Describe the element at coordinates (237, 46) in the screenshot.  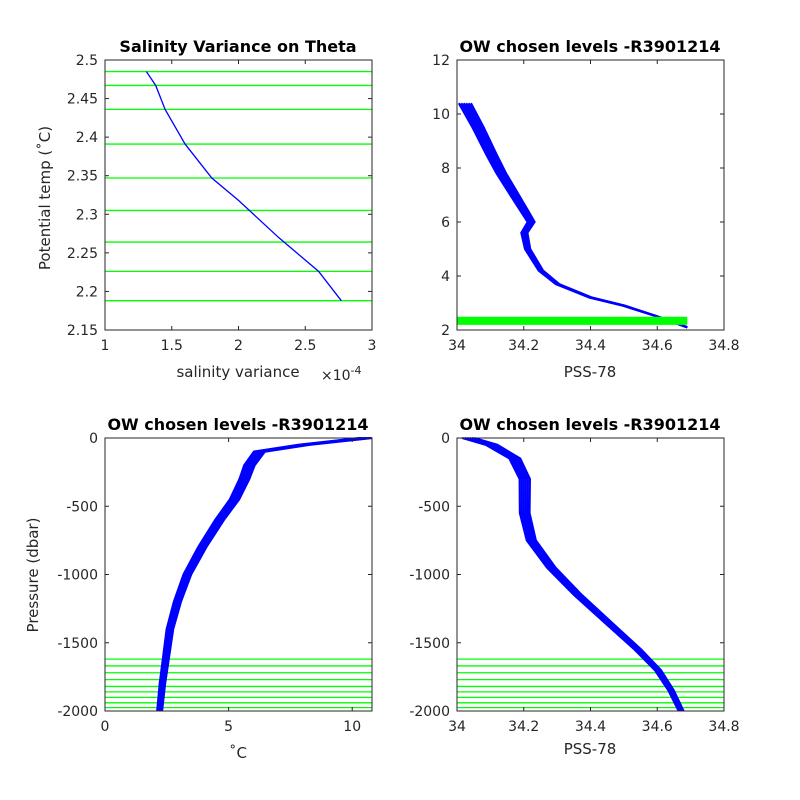
I see `p1-title: Salinity Variance on Theta` at that location.